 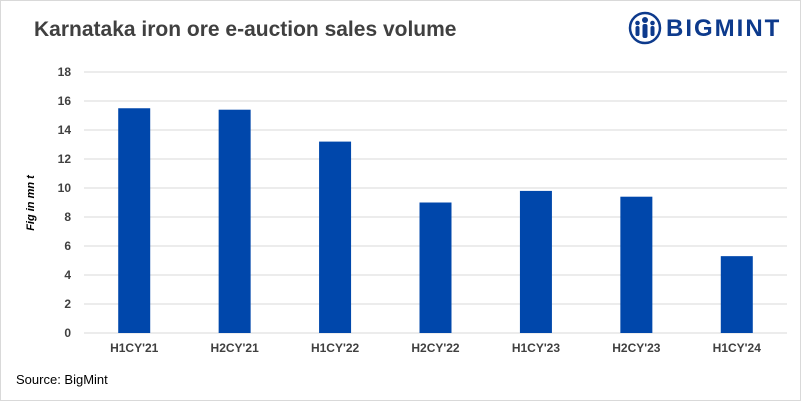 I want to click on y-tick-label: 6, so click(x=67, y=246).